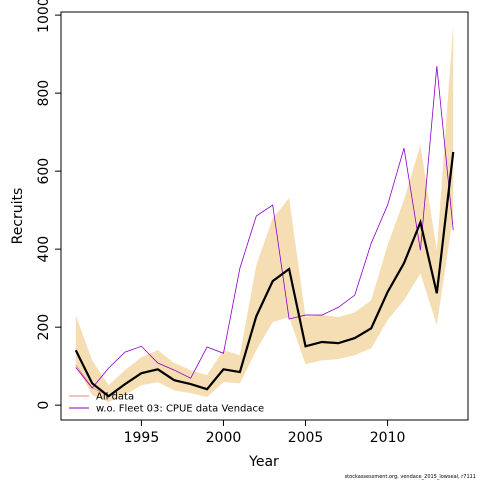 This screenshot has width=480, height=484. I want to click on y-tick-label: 0, so click(44, 405).